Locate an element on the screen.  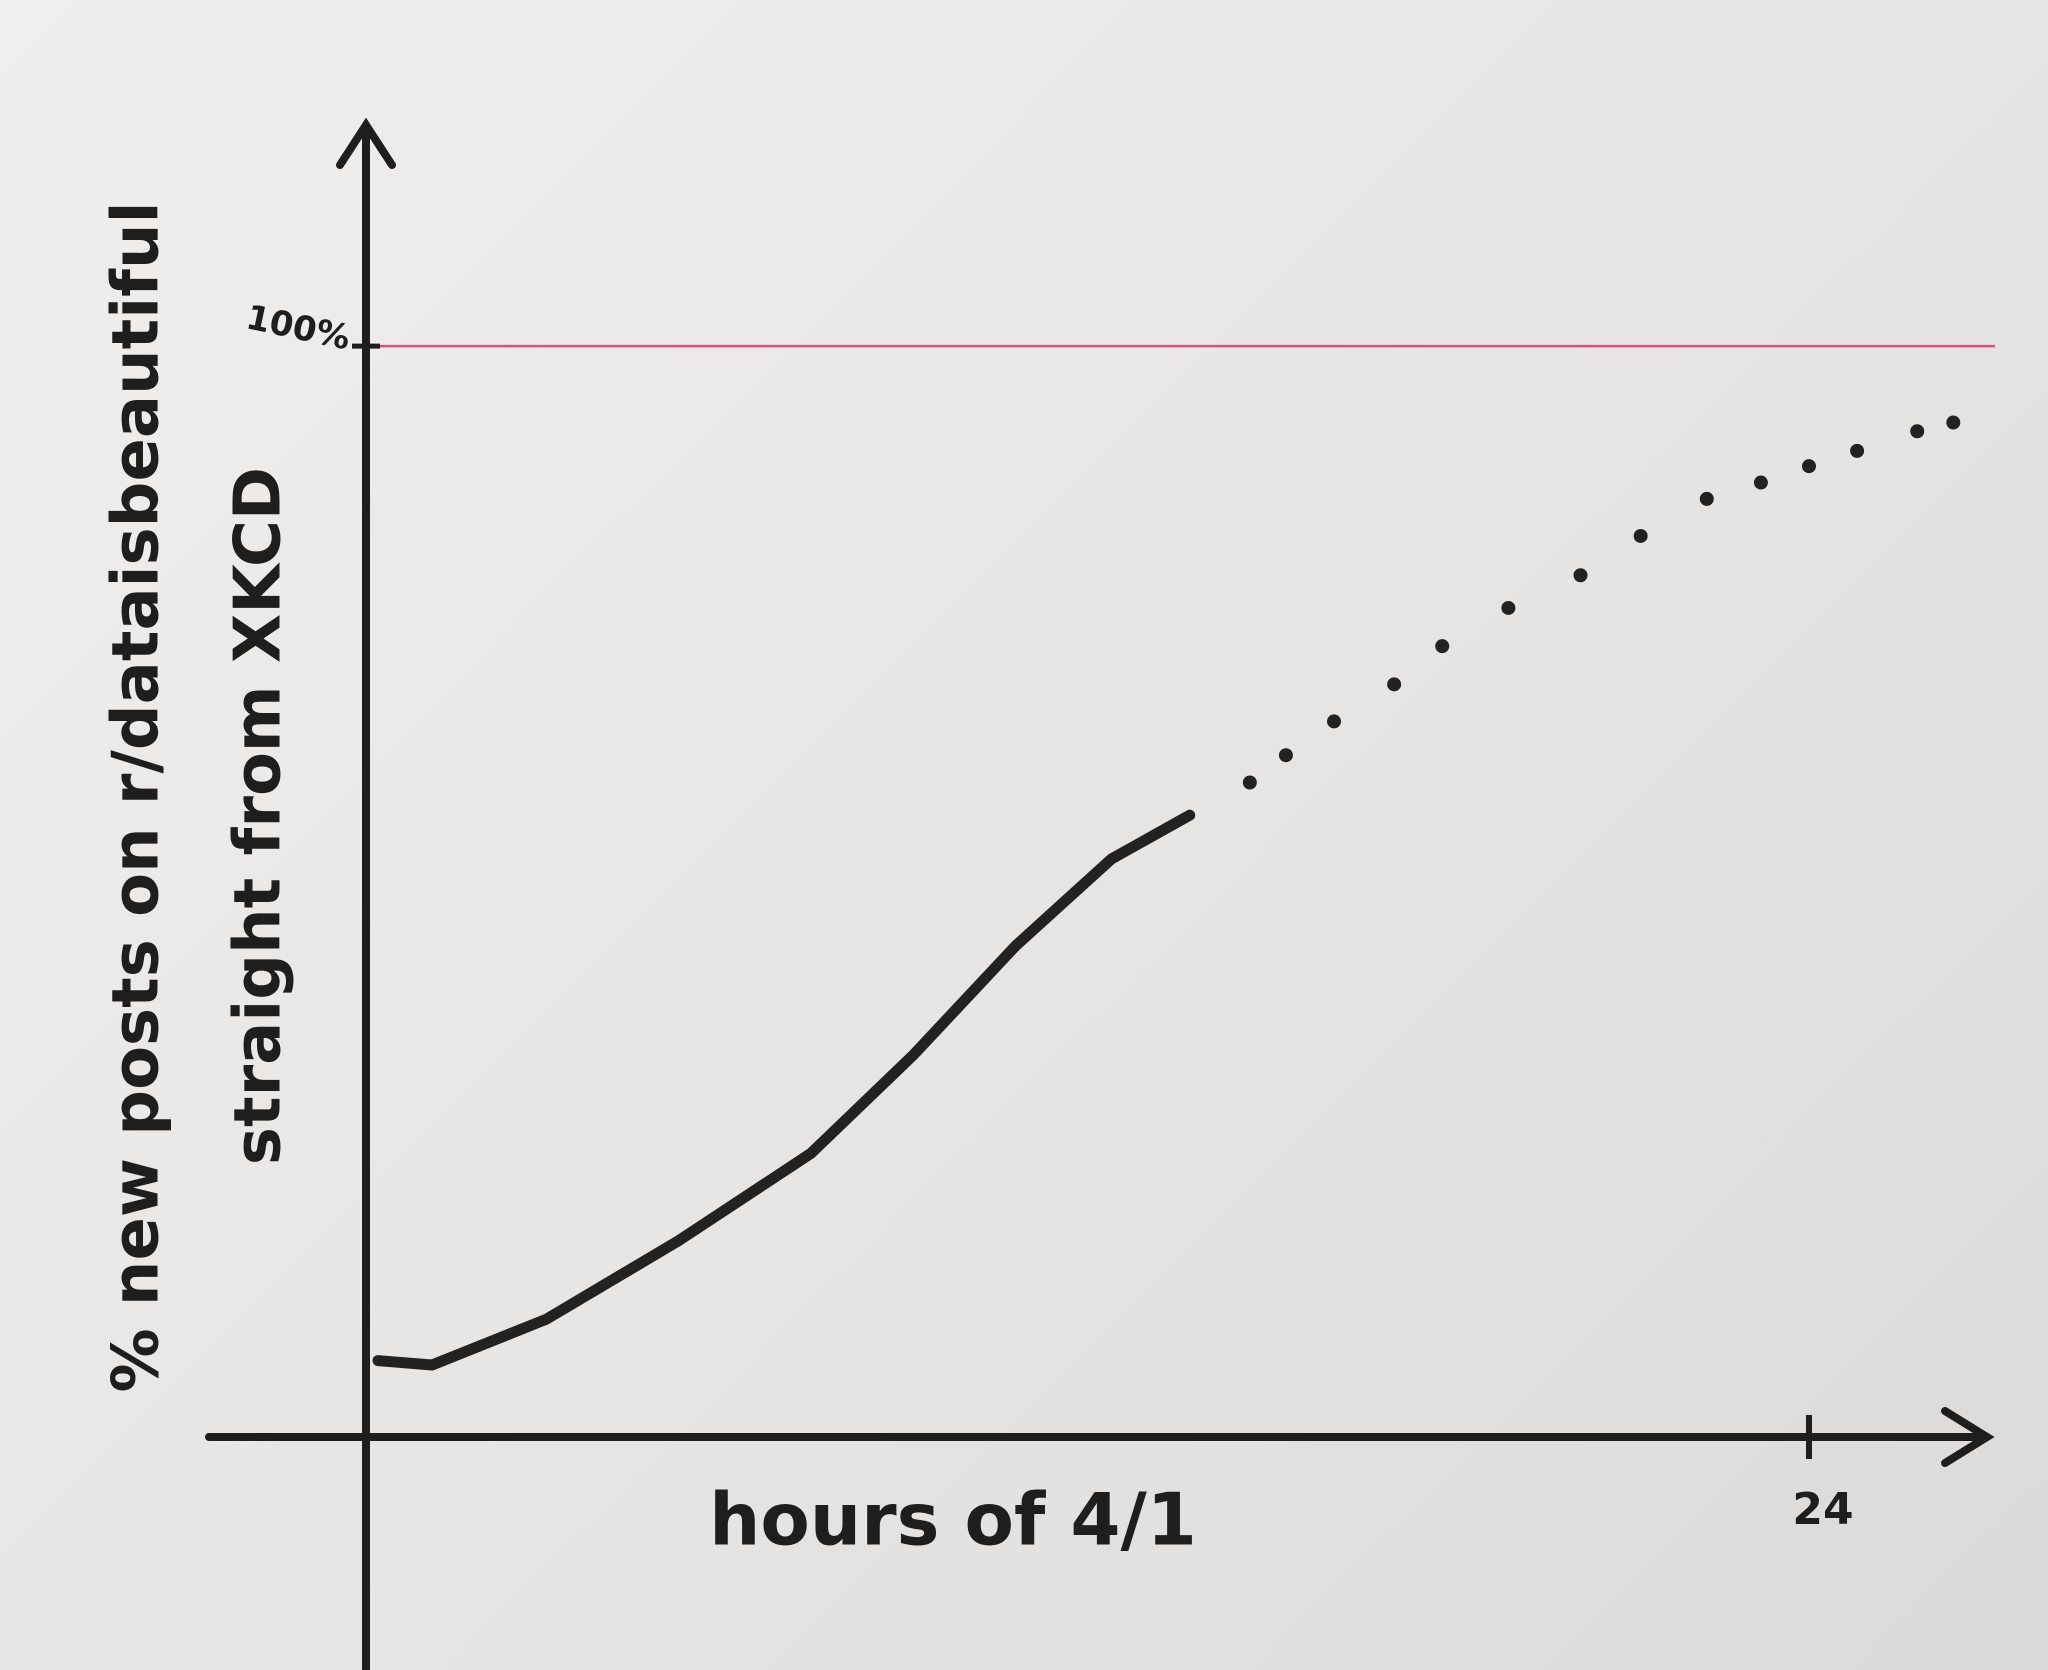
x-axis-arrow is located at coordinates (1968, 1437).